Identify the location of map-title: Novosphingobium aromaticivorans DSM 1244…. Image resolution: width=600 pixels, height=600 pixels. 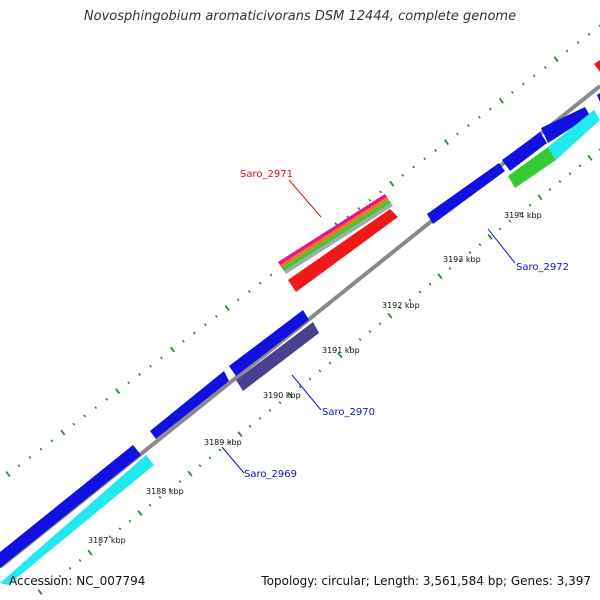
(300, 16).